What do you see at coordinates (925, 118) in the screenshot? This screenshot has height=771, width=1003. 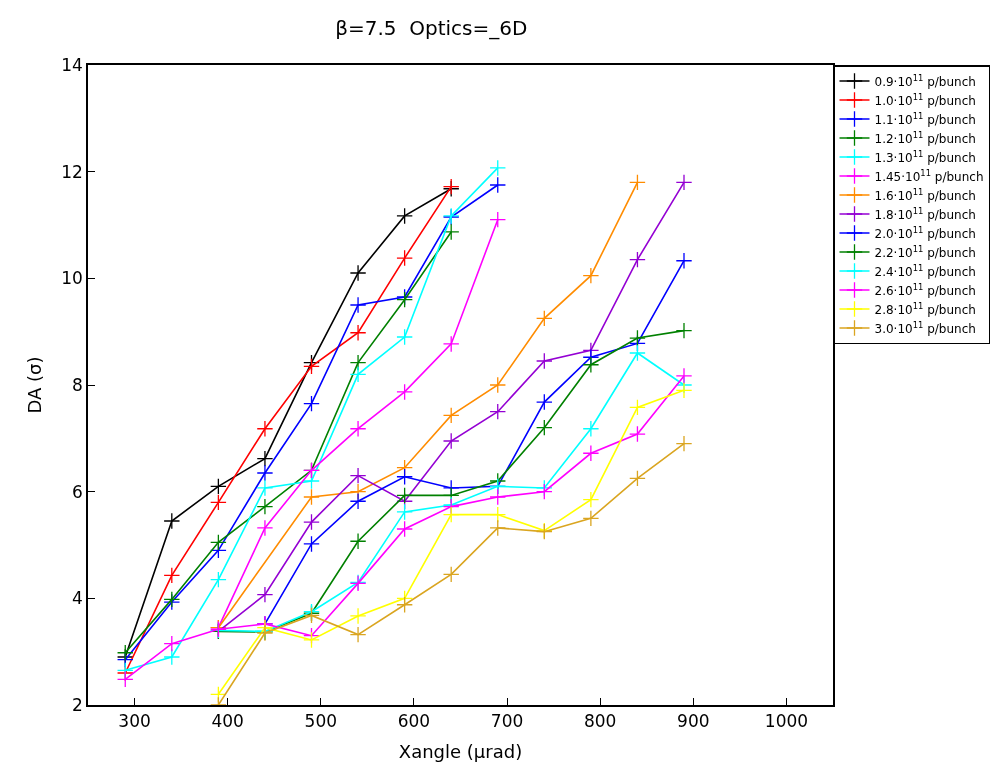 I see `legend-label: 1.1·10$^{11}$ p/bunch` at bounding box center [925, 118].